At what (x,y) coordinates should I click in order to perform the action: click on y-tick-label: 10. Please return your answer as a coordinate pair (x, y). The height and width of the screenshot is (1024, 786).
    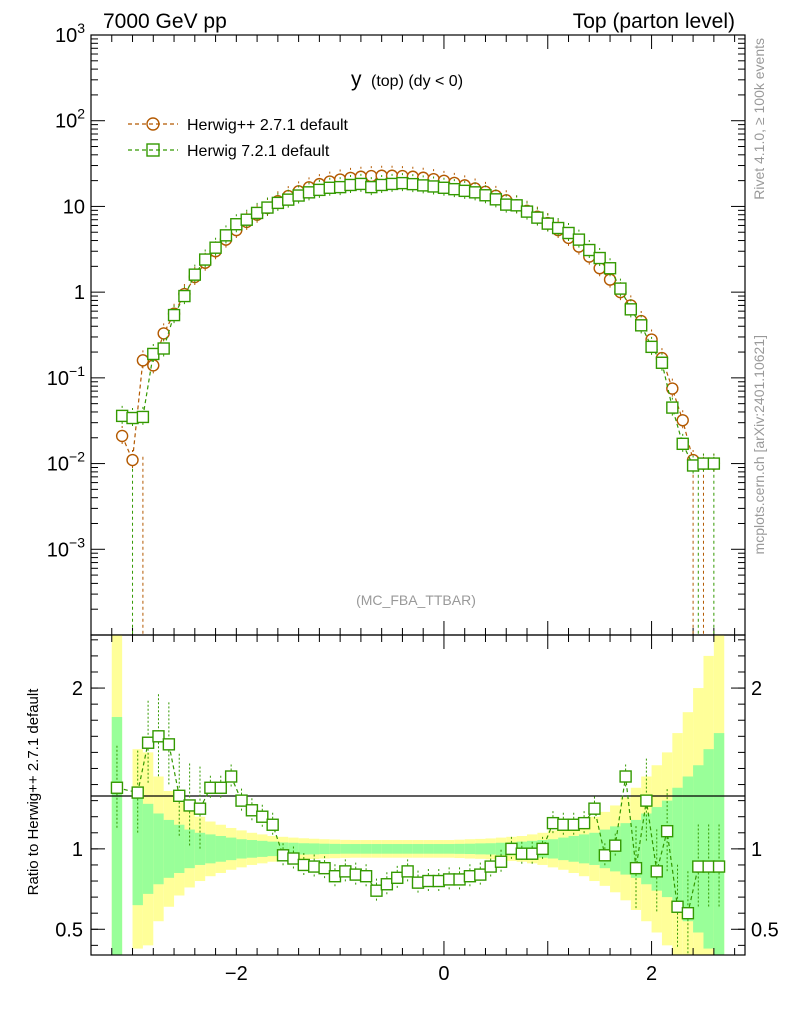
    Looking at the image, I should click on (74, 207).